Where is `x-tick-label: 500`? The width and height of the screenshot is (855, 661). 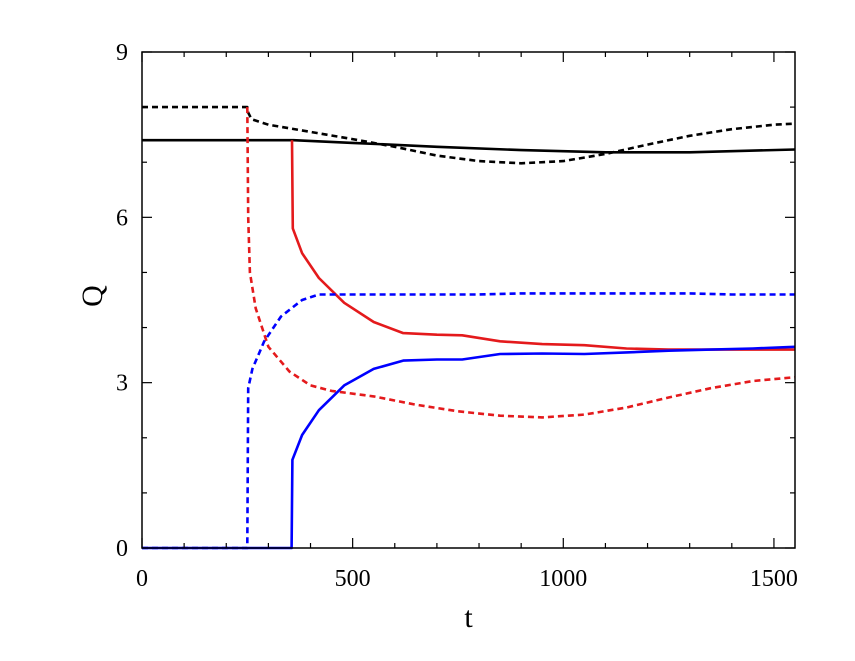 x-tick-label: 500 is located at coordinates (353, 579).